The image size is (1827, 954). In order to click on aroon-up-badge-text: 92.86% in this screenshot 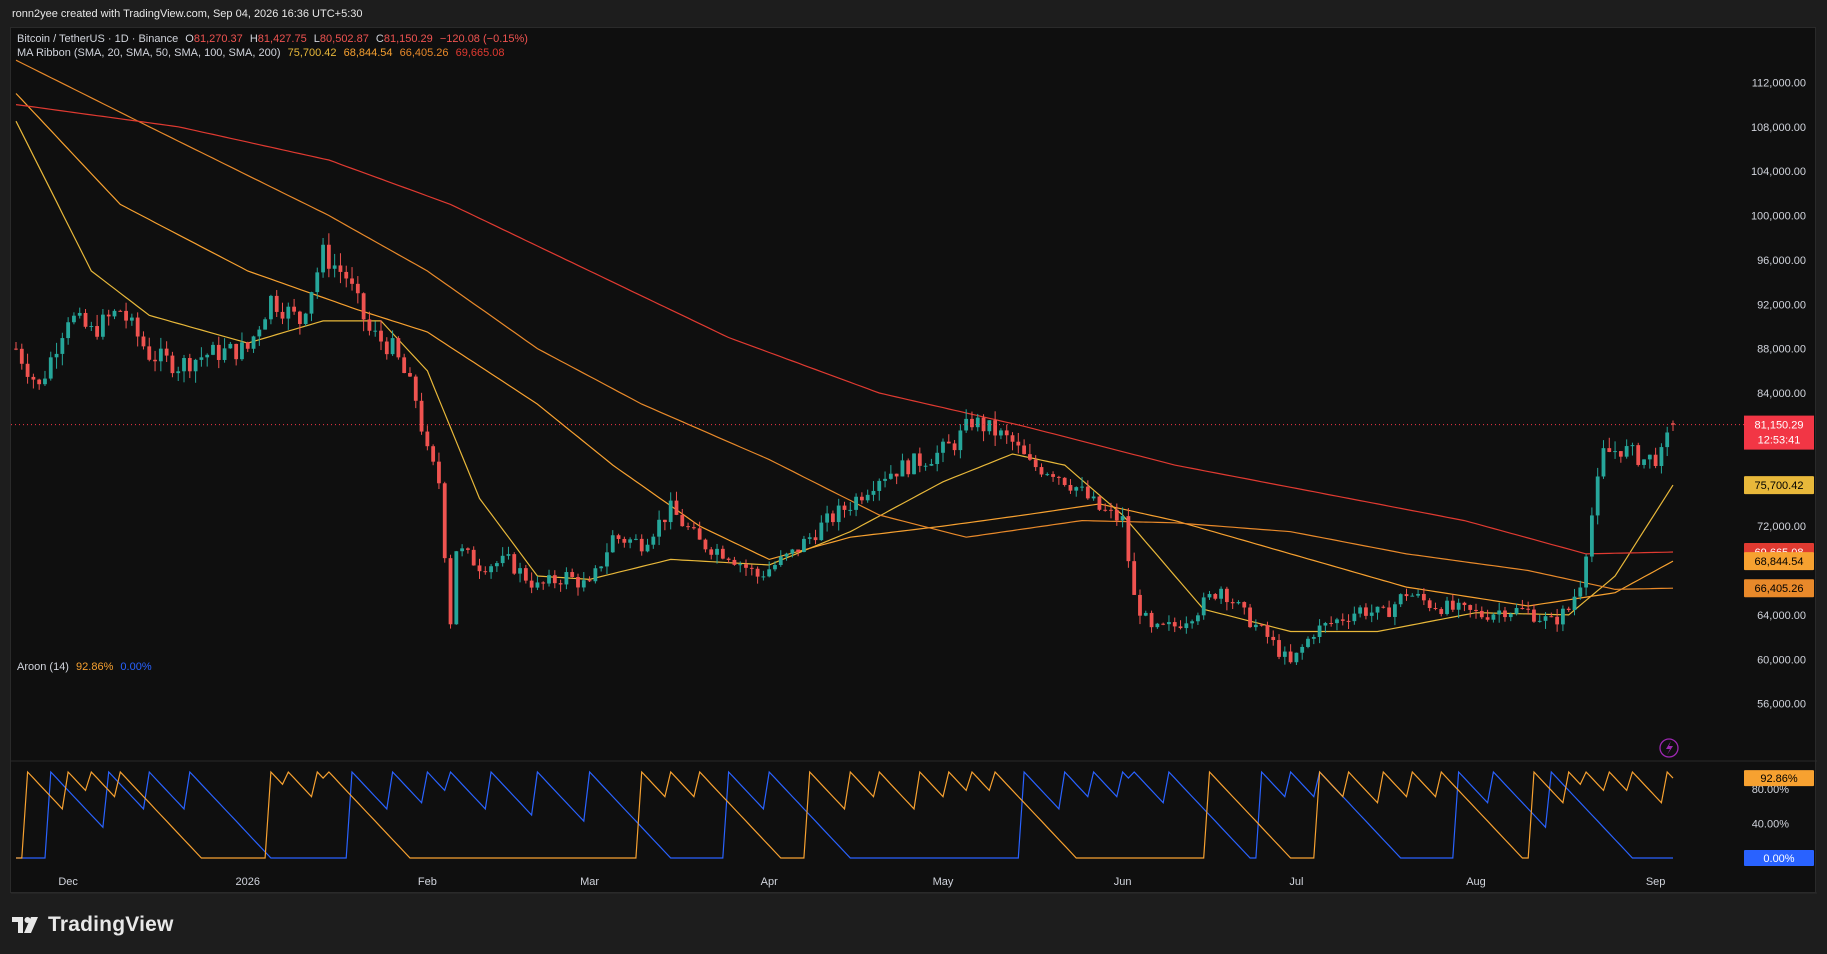, I will do `click(1779, 779)`.